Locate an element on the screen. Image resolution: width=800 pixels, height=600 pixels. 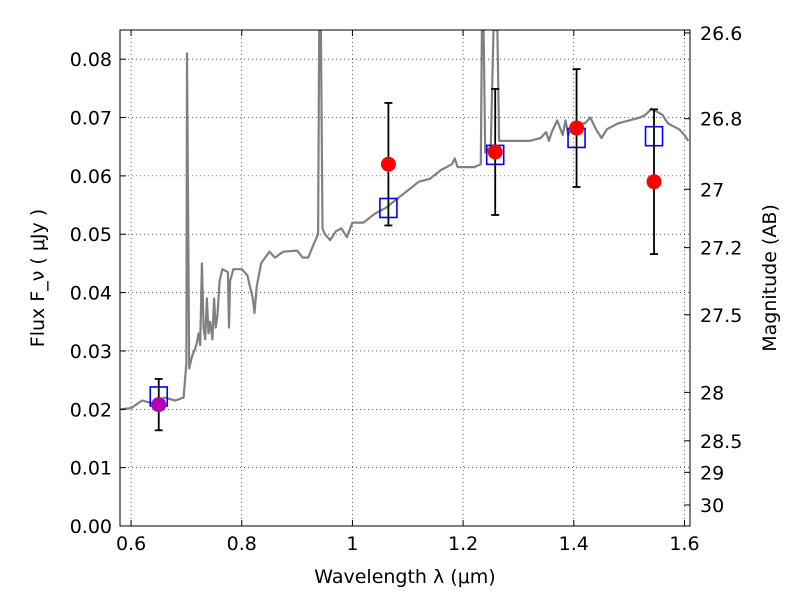
x-tick-label: 0.6 is located at coordinates (131, 544).